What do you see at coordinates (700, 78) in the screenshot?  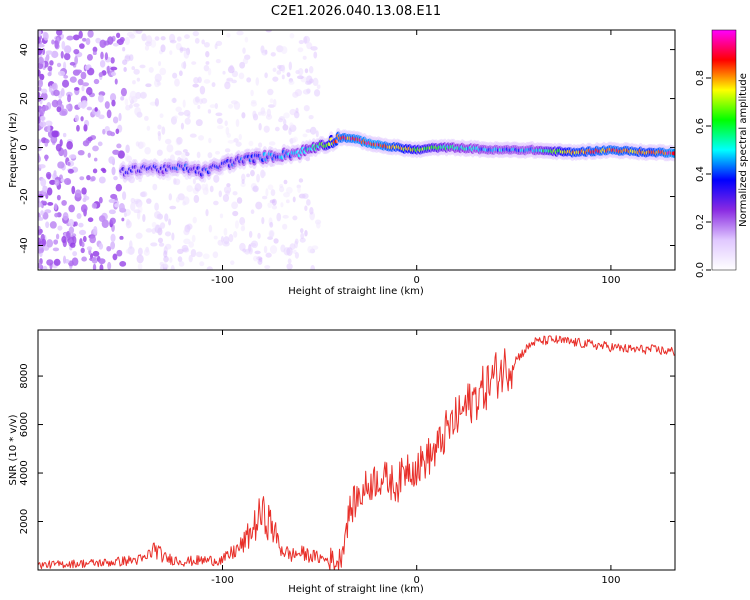 I see `colorbar-tick-label: 0.8` at bounding box center [700, 78].